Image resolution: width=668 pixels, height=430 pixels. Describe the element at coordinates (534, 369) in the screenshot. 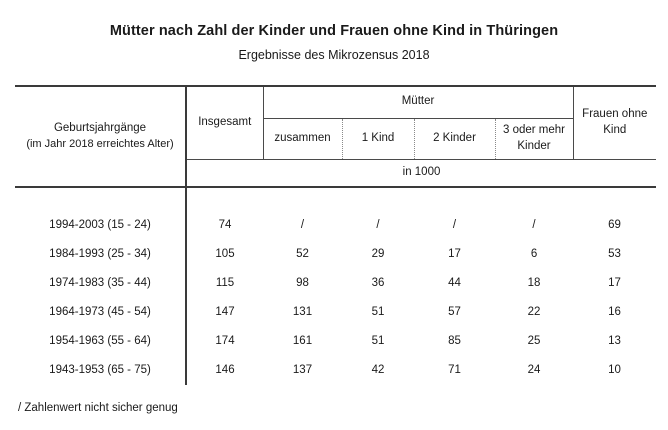

I see `cell-value: 24` at that location.